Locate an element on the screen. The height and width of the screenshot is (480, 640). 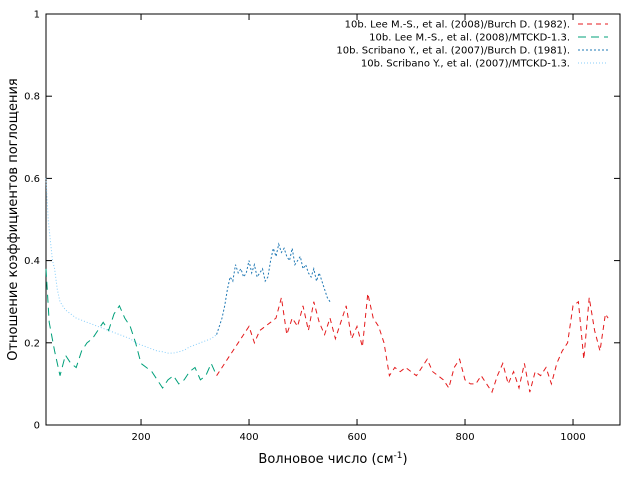
legend-label: 10b. Lee M.-S., et al. (2008)/MTCKD-1.3. is located at coordinates (469, 38).